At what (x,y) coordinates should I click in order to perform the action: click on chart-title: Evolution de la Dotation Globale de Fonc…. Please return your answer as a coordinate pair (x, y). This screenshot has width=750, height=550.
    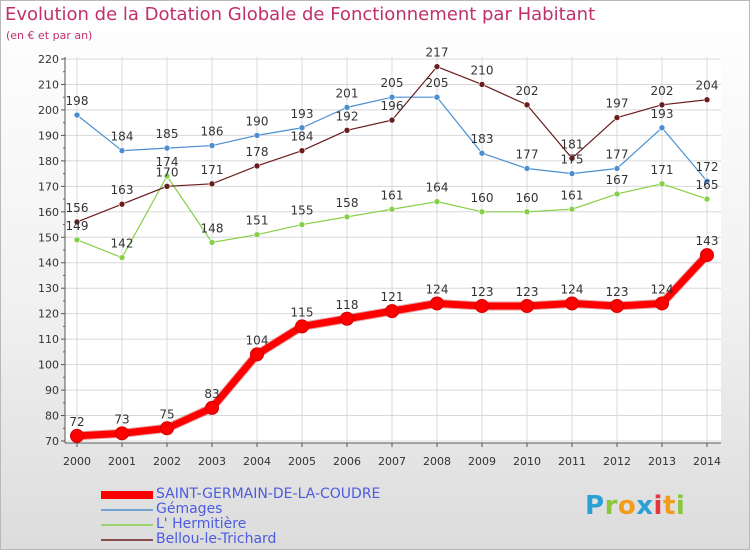
    Looking at the image, I should click on (300, 14).